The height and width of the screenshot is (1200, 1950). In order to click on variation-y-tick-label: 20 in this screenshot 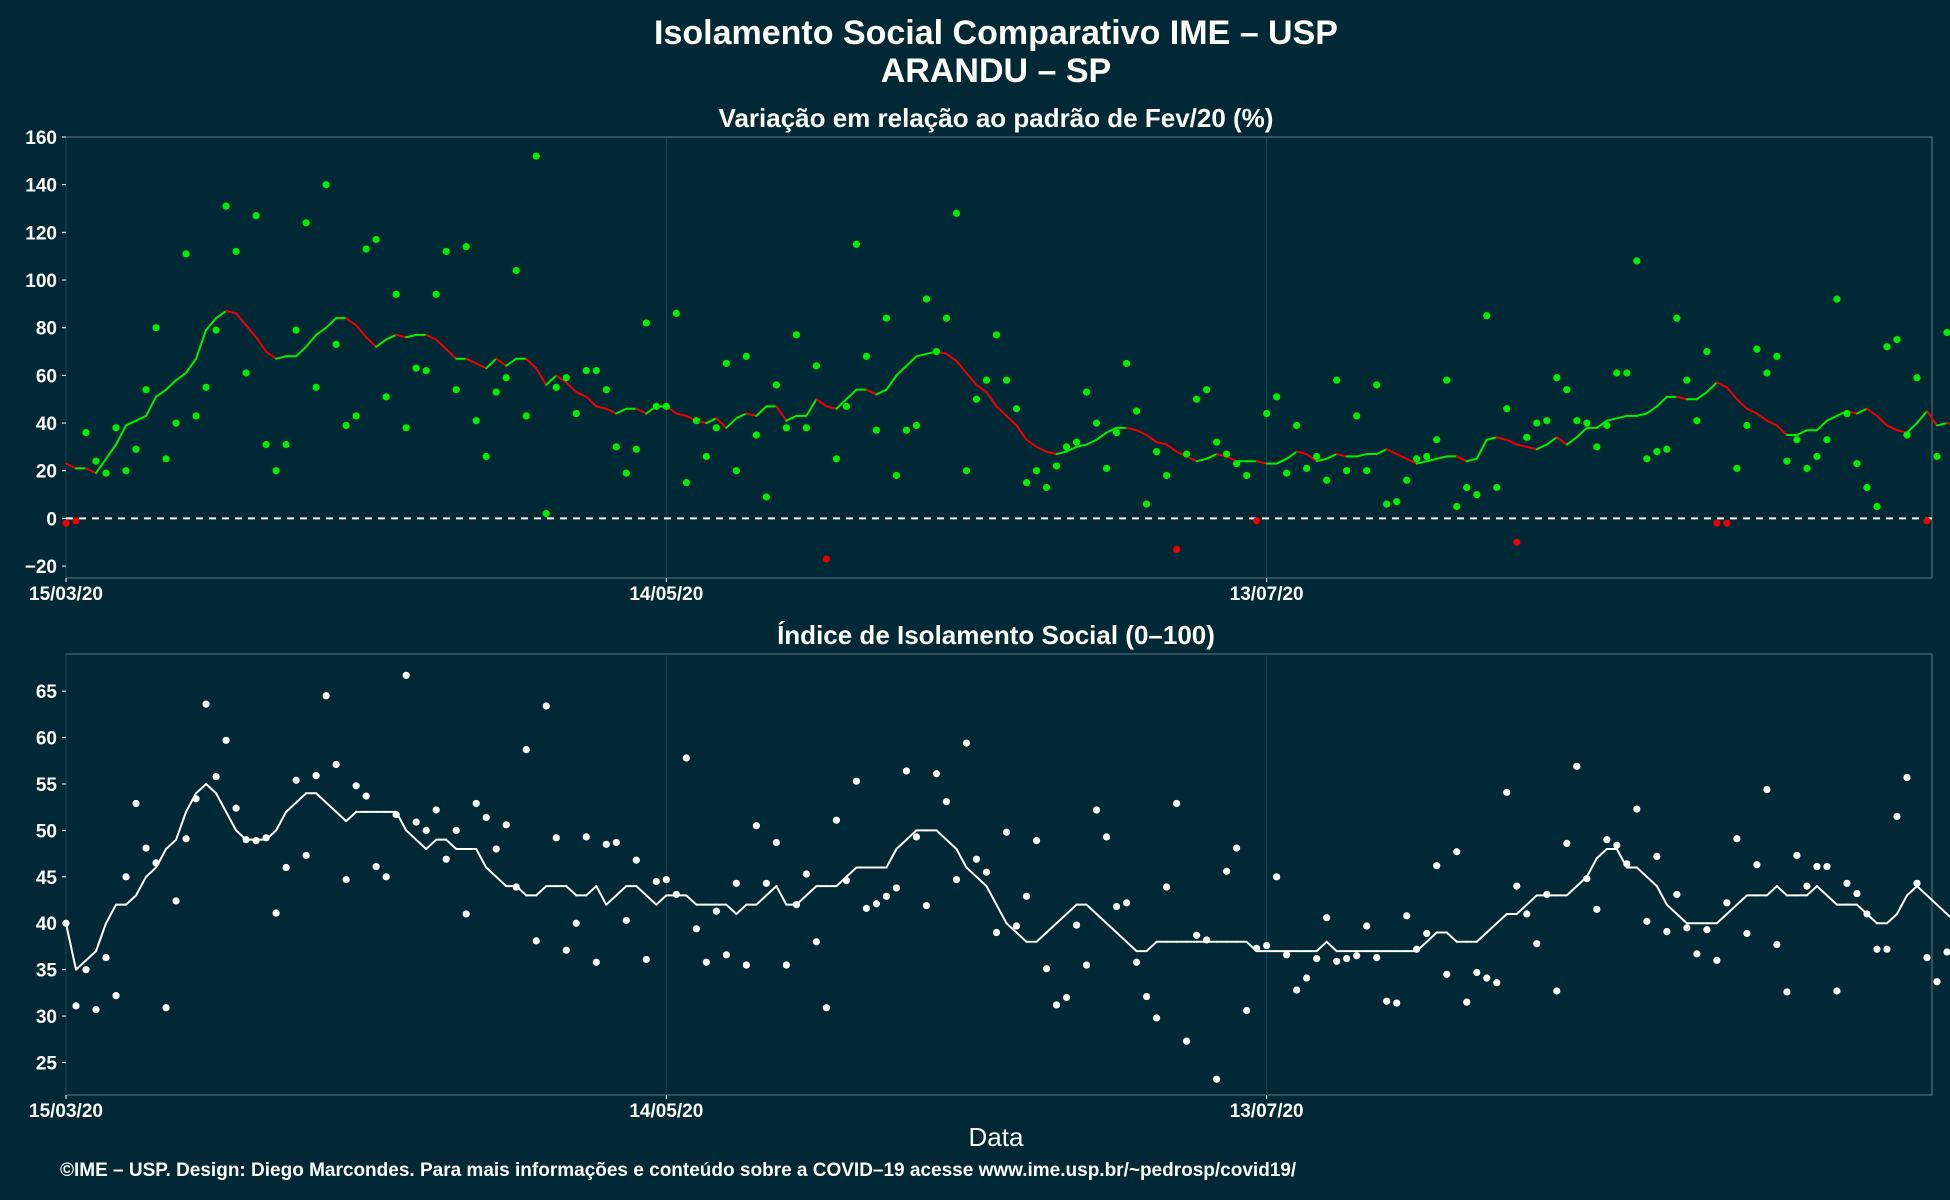, I will do `click(46, 472)`.